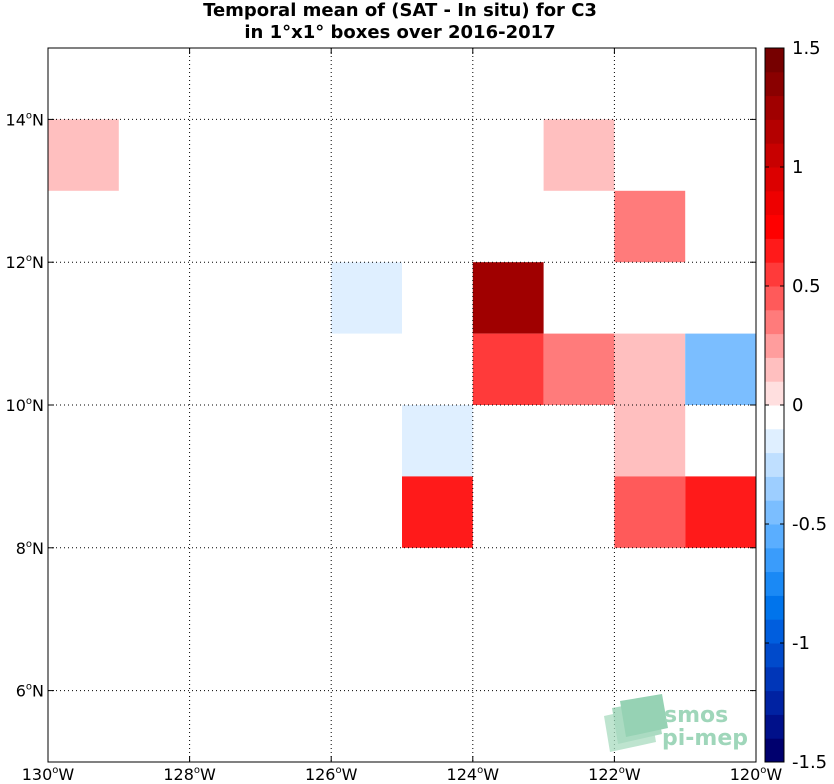 This screenshot has width=834, height=784. Describe the element at coordinates (809, 524) in the screenshot. I see `colorbar-tick-label: -0.5` at that location.